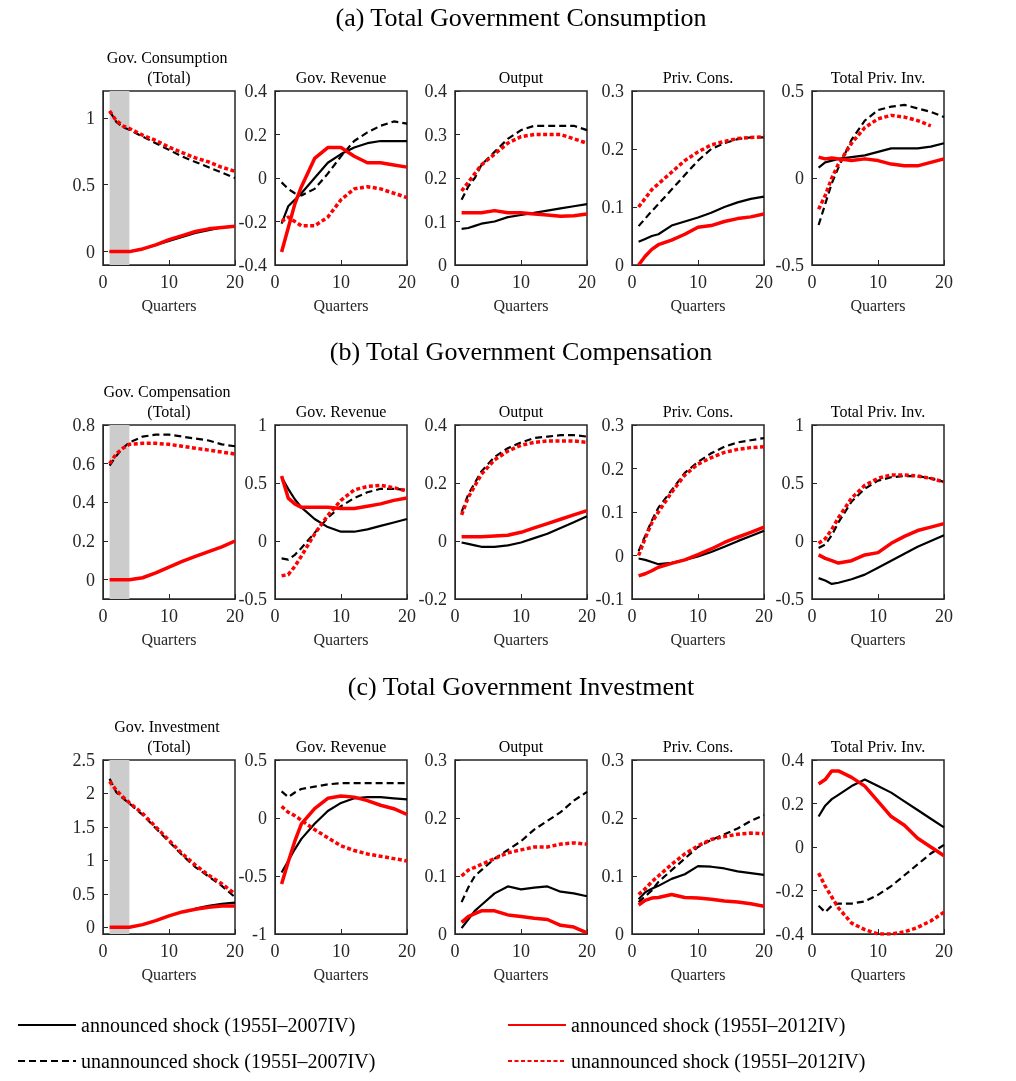 The image size is (1016, 1081). What do you see at coordinates (259, 934) in the screenshot?
I see `y-tick-label: -1` at bounding box center [259, 934].